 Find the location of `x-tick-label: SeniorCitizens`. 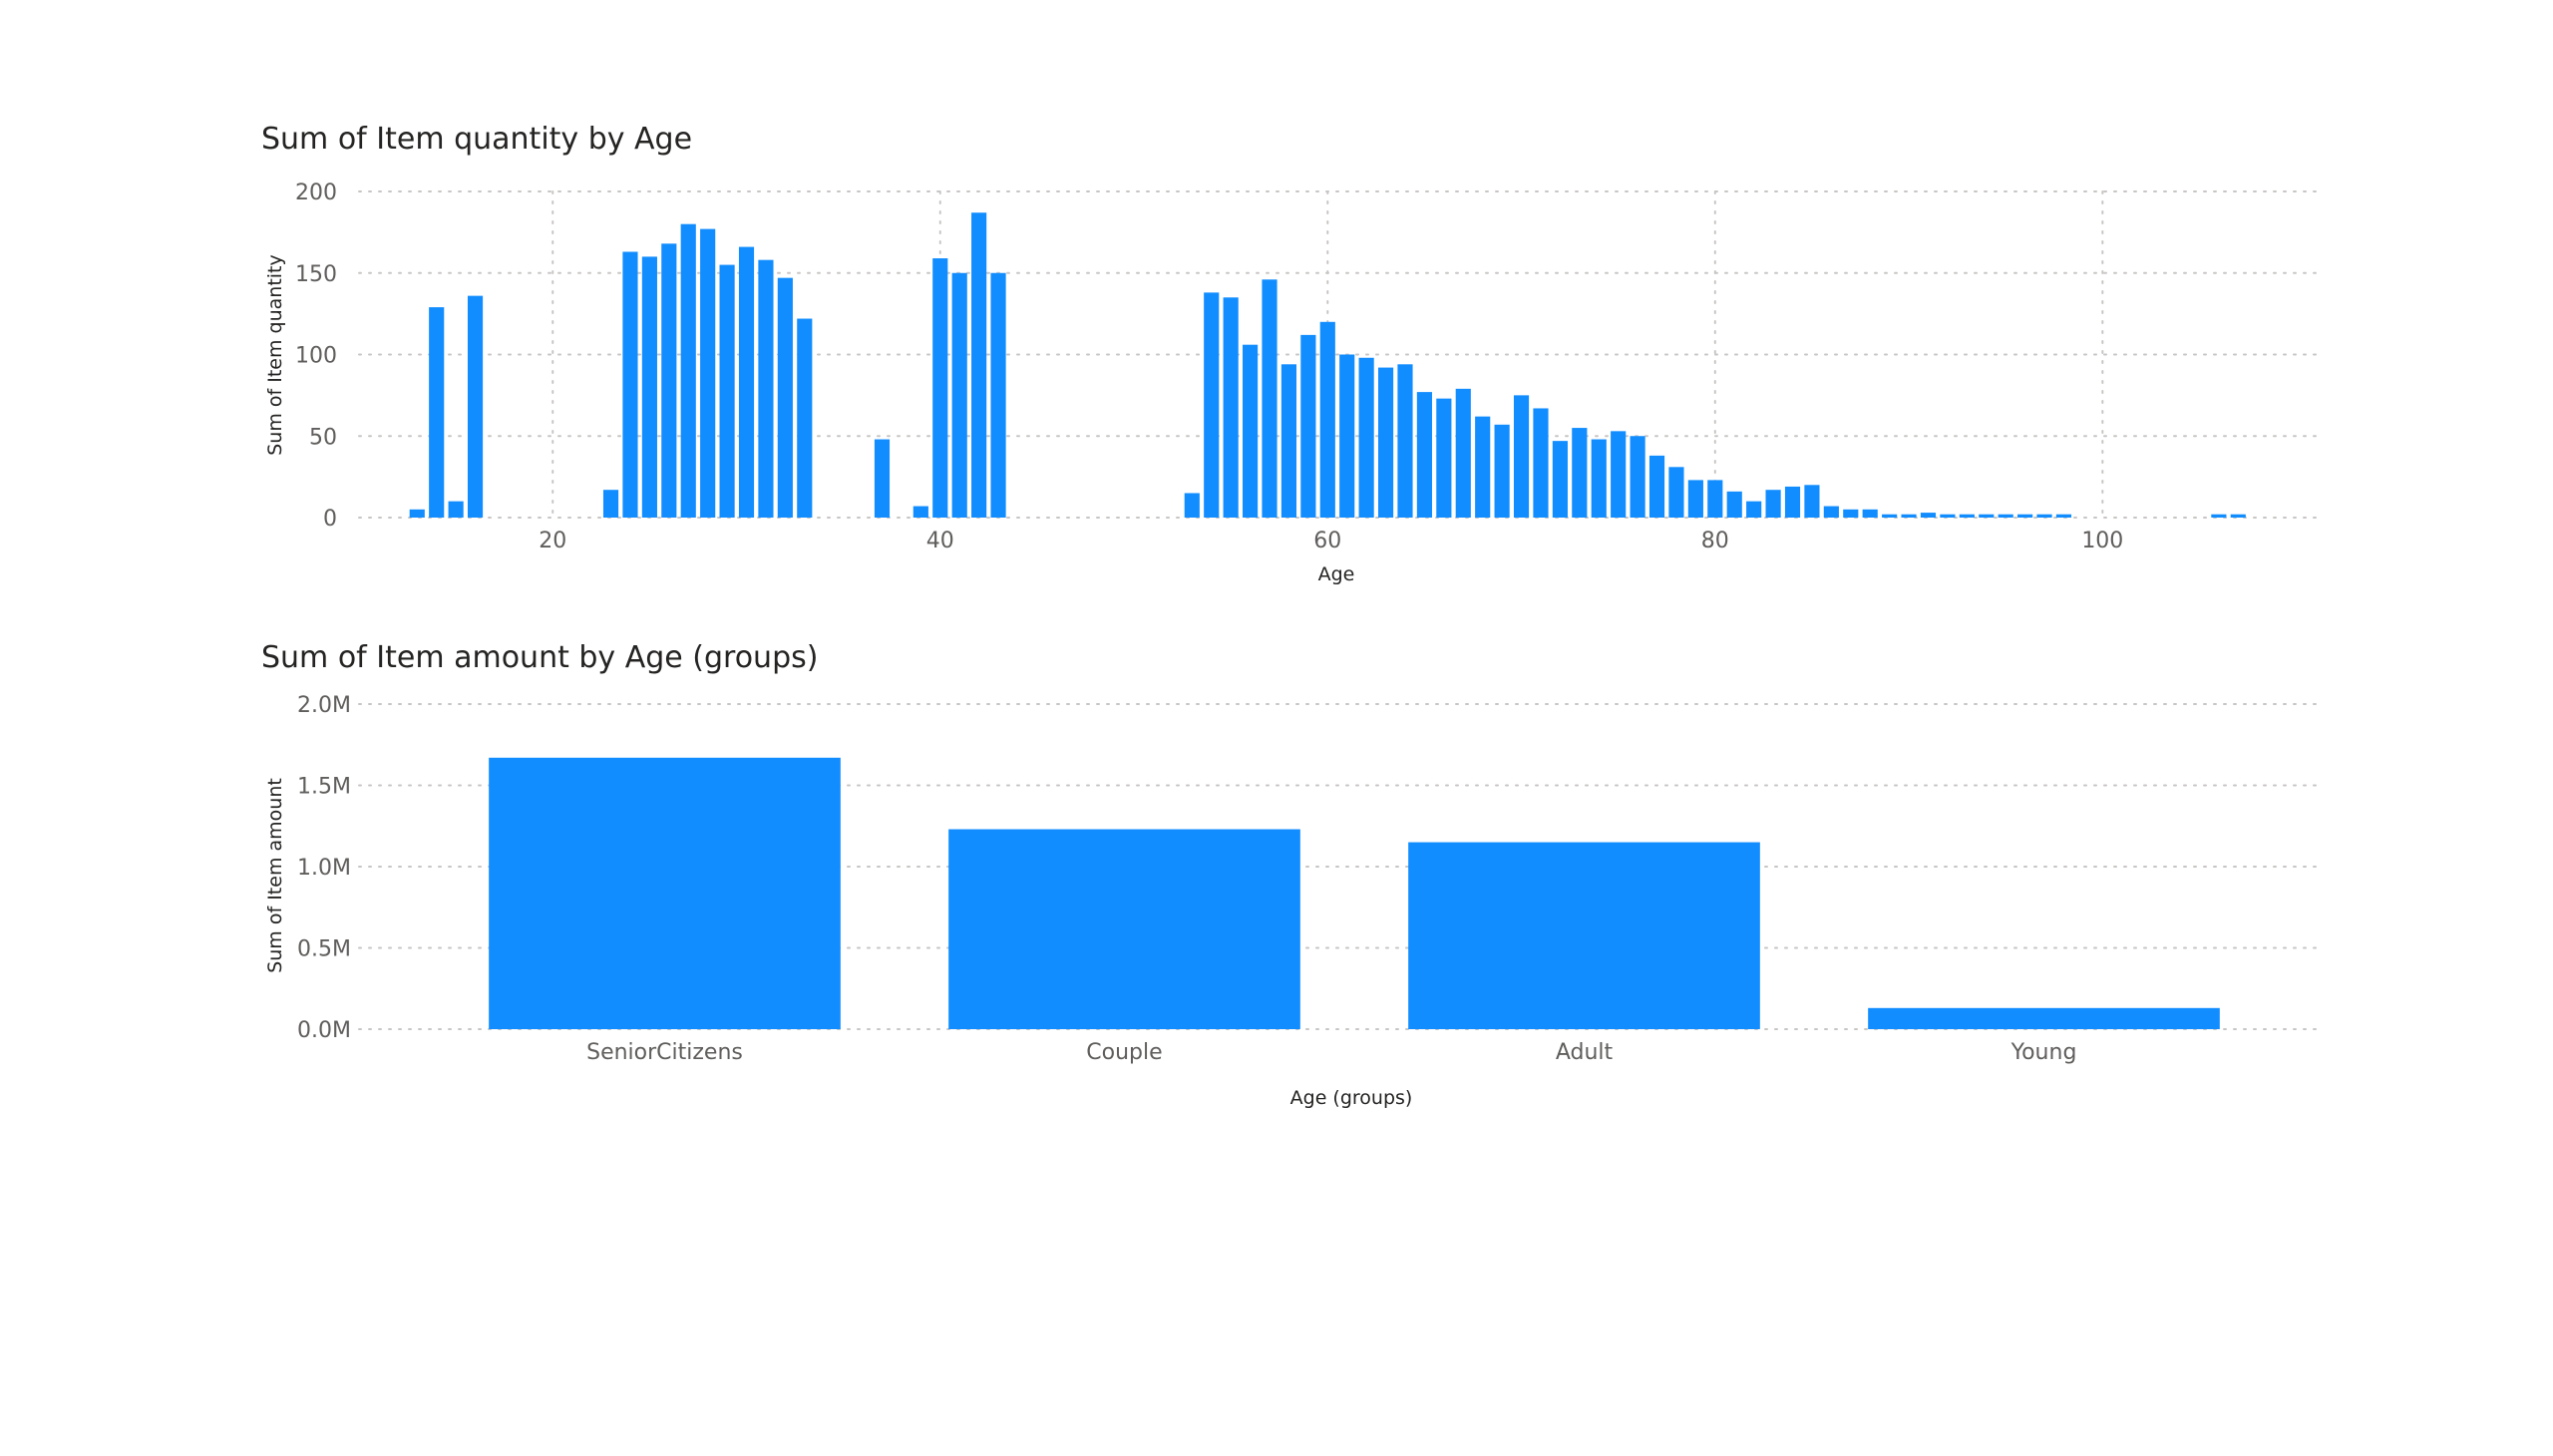

x-tick-label: SeniorCitizens is located at coordinates (665, 1052).